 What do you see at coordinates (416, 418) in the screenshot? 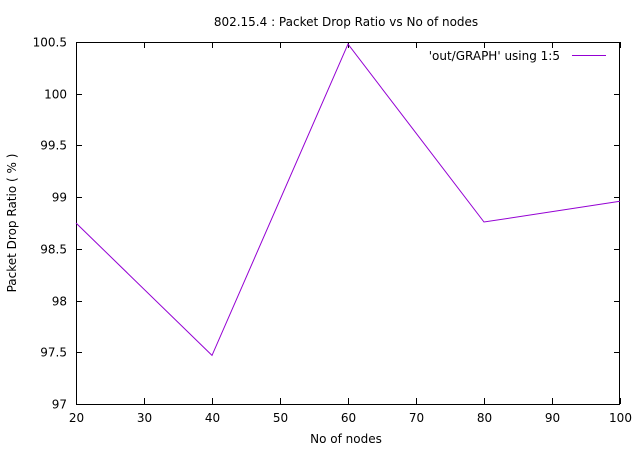
I see `x-tick-label: 70` at bounding box center [416, 418].